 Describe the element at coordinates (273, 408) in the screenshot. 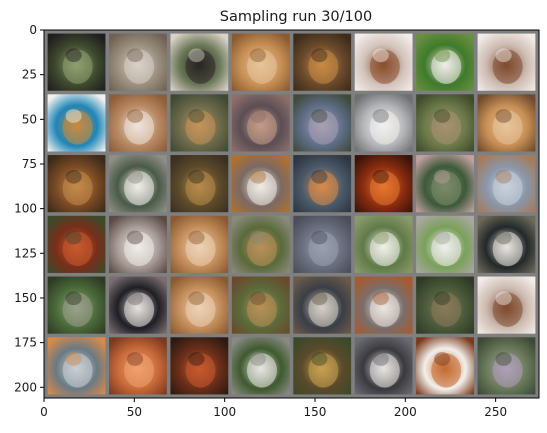

I see `x-axis: 0 50 100 150 200 250` at that location.